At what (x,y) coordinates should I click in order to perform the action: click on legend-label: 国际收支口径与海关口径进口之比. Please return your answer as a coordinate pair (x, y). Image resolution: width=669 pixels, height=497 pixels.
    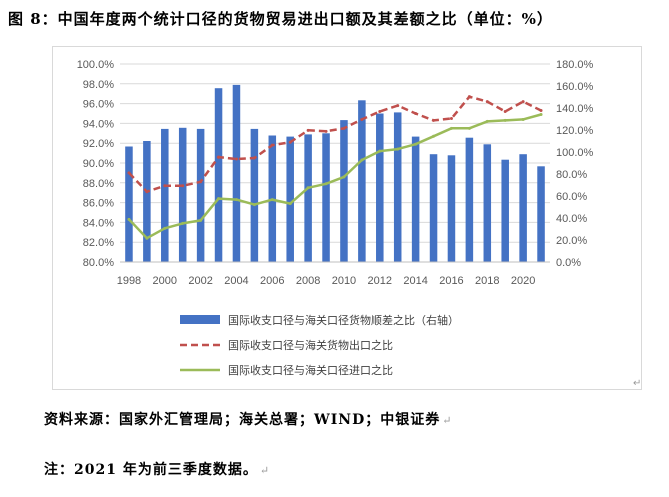
    Looking at the image, I should click on (310, 370).